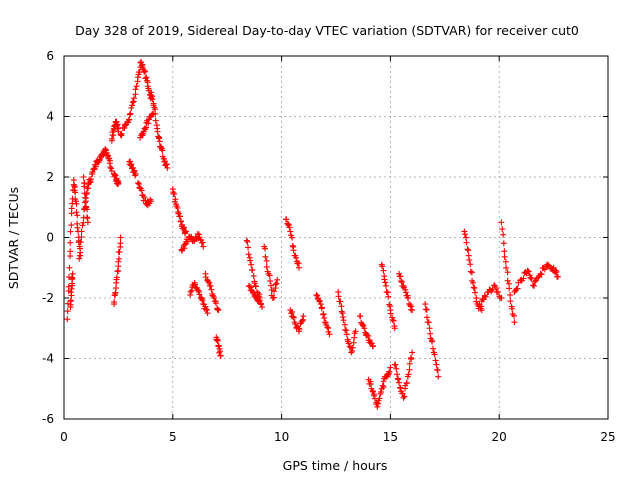  Describe the element at coordinates (48, 419) in the screenshot. I see `y-tick-label: -6` at that location.